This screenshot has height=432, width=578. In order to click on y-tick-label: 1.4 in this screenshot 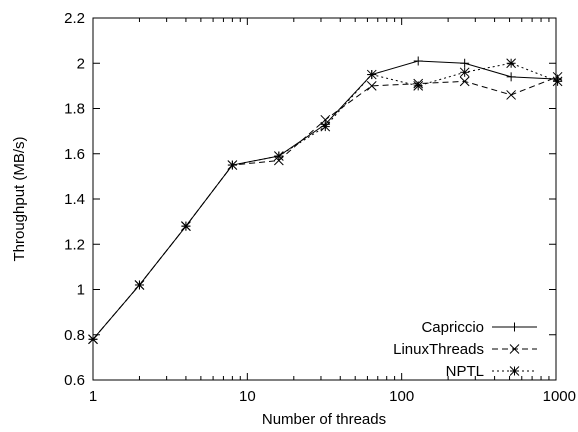, I will do `click(74, 199)`.